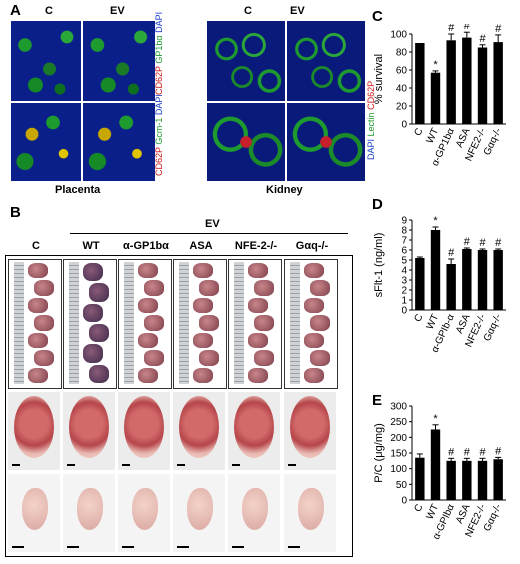 This screenshot has height=564, width=520. What do you see at coordinates (15, 10) in the screenshot?
I see `panel-a-label: A` at bounding box center [15, 10].